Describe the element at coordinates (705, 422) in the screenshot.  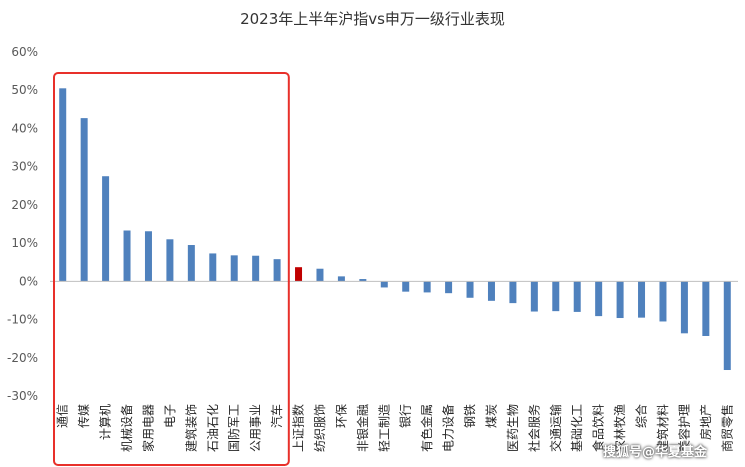
I see `x-tick-label: 房地产` at that location.